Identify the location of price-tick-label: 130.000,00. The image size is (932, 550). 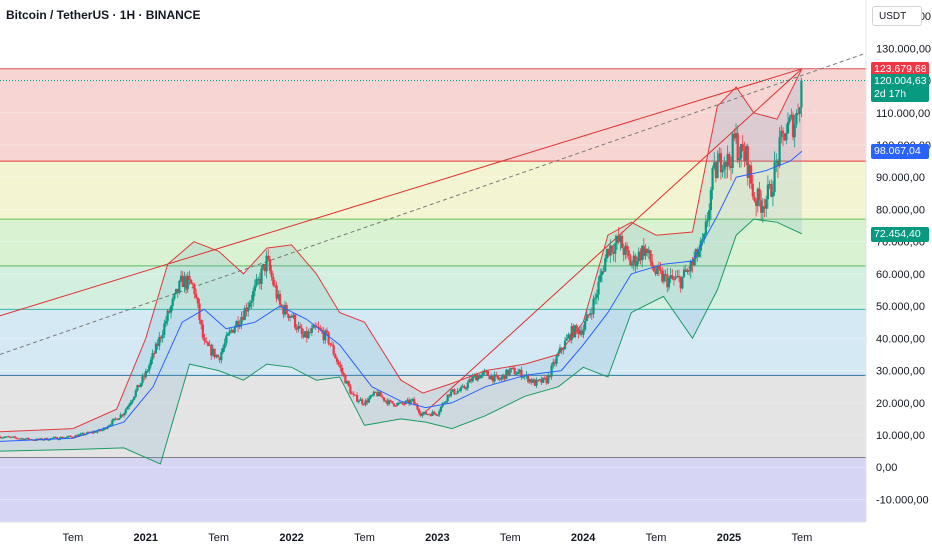
(903, 49).